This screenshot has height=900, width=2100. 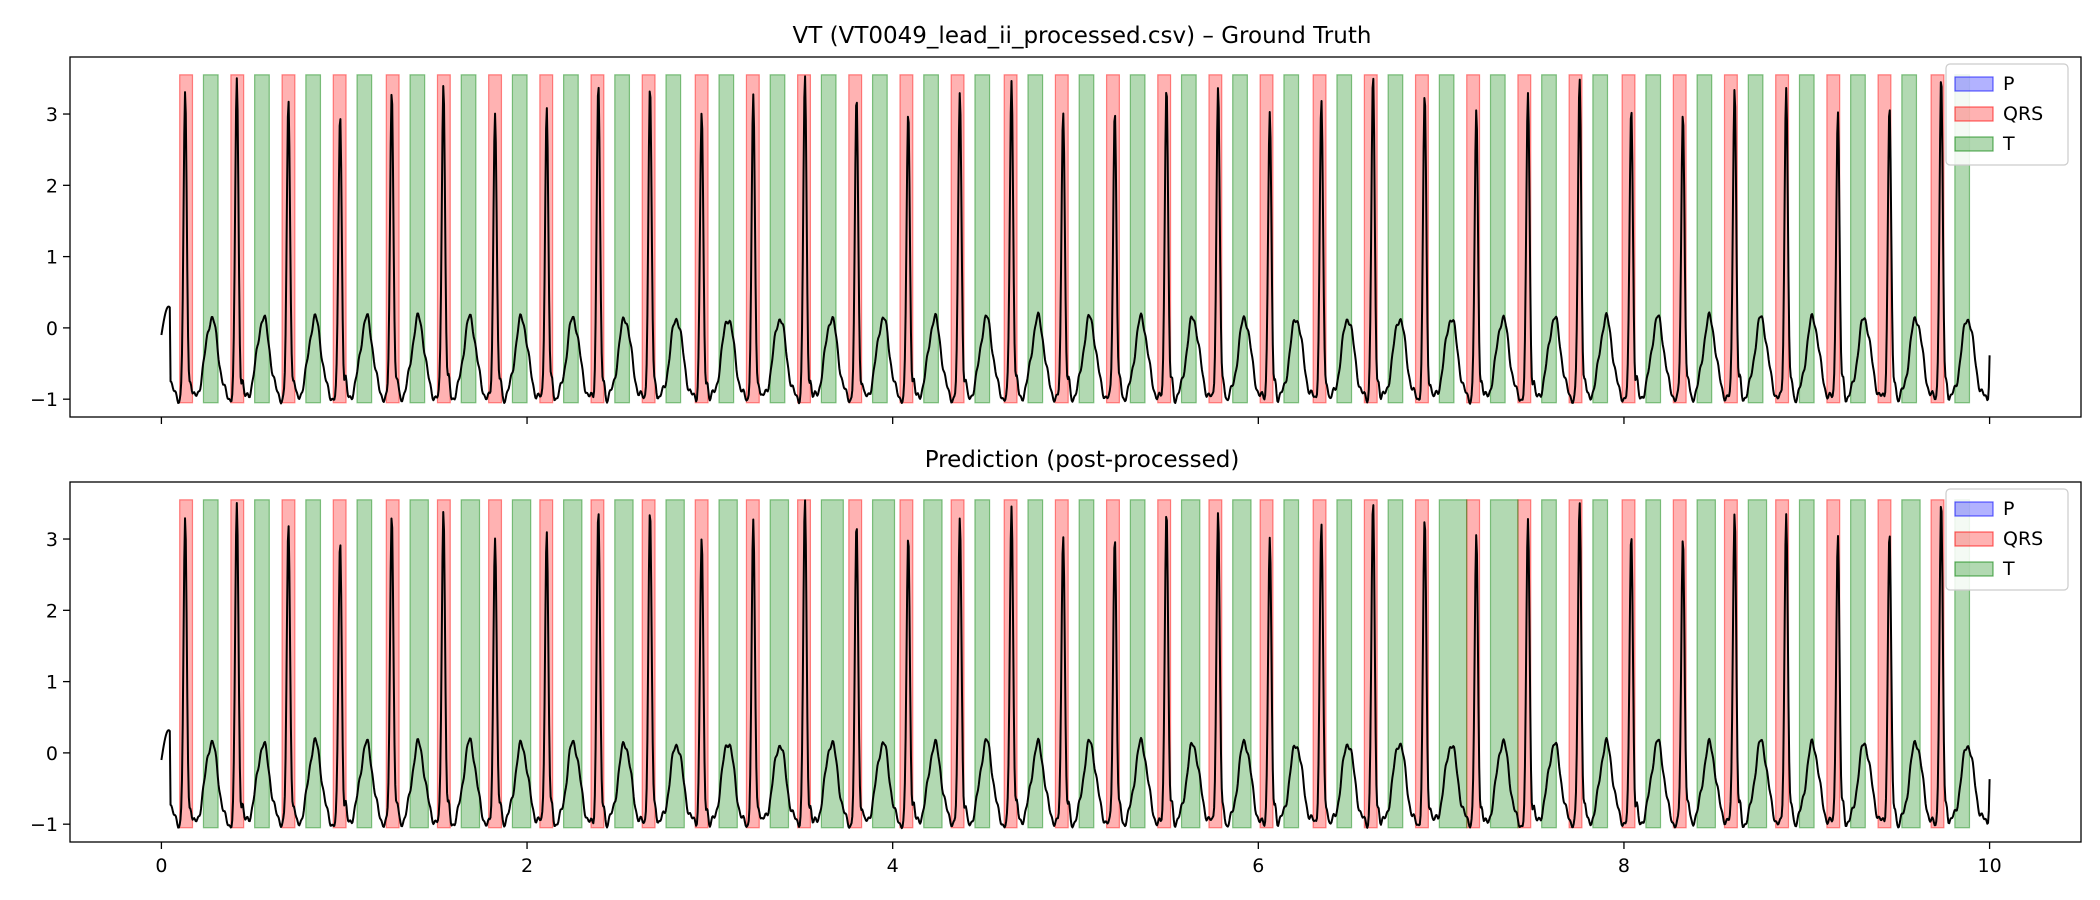 I want to click on prediction-title: Prediction (post-processed), so click(x=1082, y=460).